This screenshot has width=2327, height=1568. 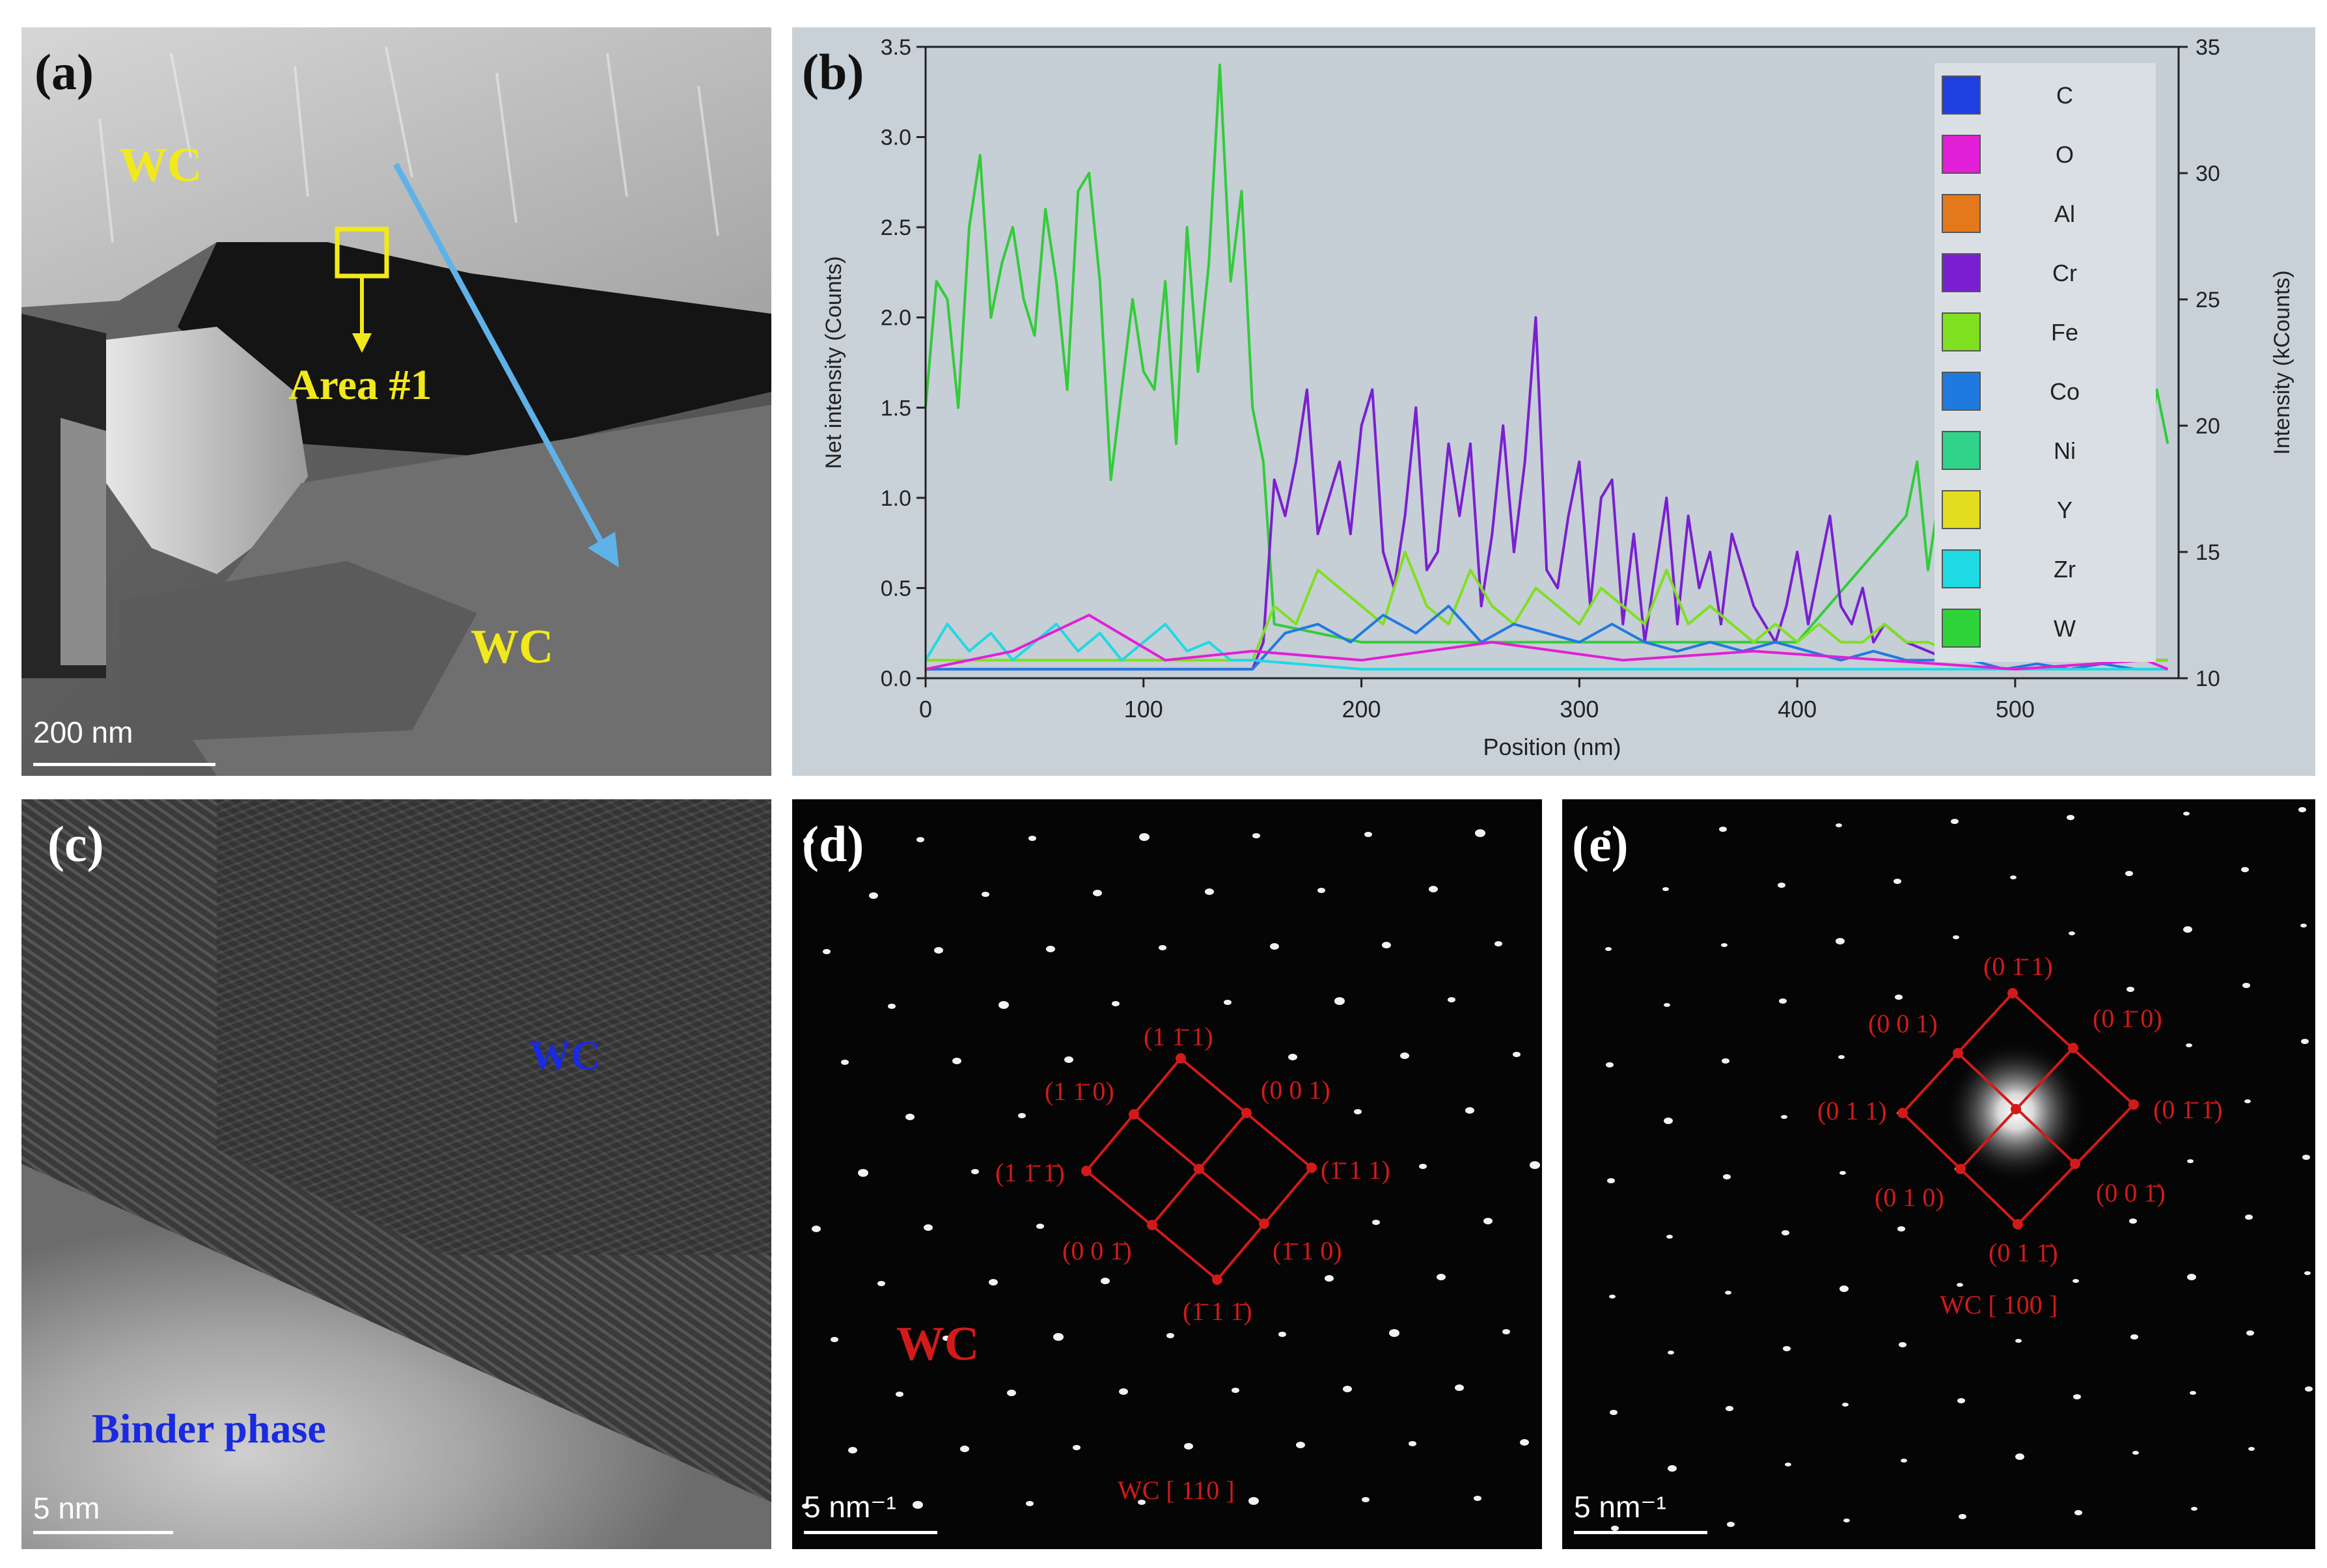 I want to click on zone-axis-d: WC [ 110 ], so click(x=1176, y=1490).